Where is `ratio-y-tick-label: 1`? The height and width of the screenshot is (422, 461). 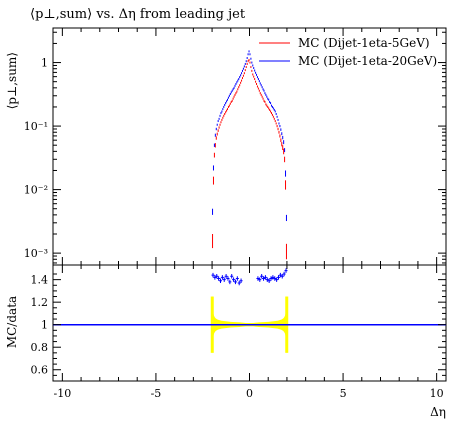
ratio-y-tick-label: 1 is located at coordinates (44, 325).